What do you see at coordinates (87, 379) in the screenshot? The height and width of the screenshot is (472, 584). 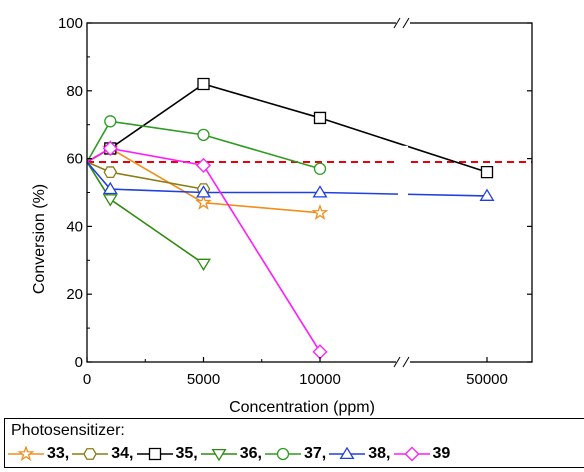 I see `x-tick-label-0: 0` at bounding box center [87, 379].